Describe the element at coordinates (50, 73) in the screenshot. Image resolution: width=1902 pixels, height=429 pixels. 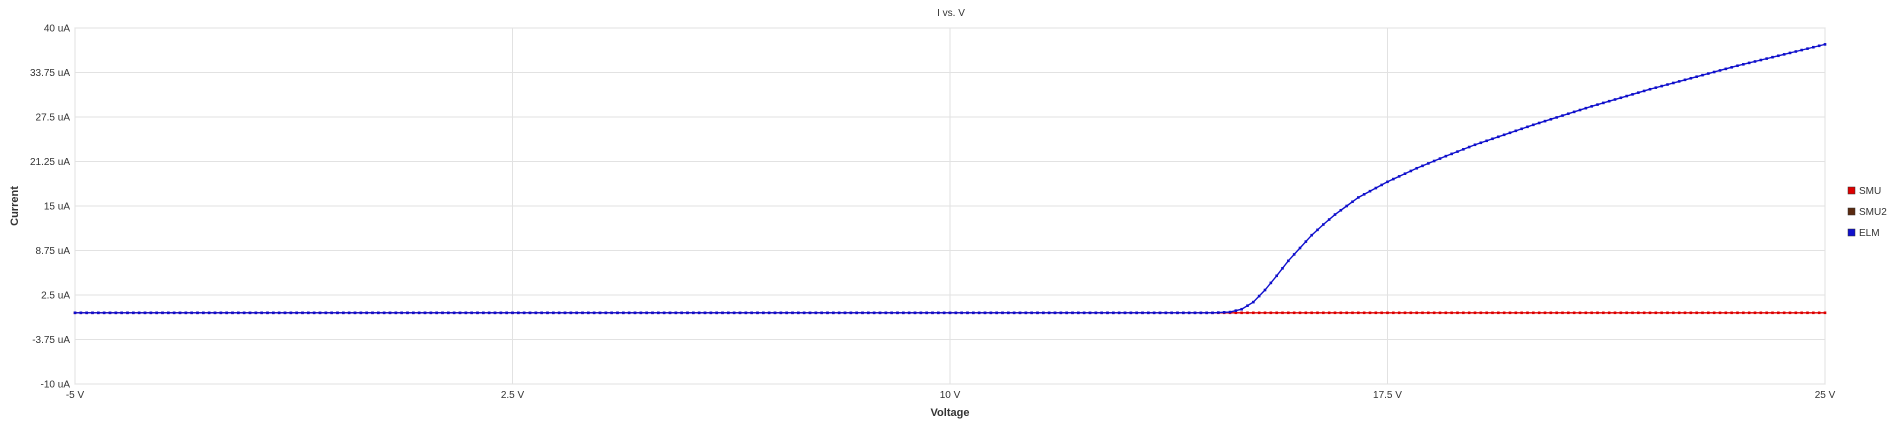
I see `y-tick-label: 33.75 uA` at that location.